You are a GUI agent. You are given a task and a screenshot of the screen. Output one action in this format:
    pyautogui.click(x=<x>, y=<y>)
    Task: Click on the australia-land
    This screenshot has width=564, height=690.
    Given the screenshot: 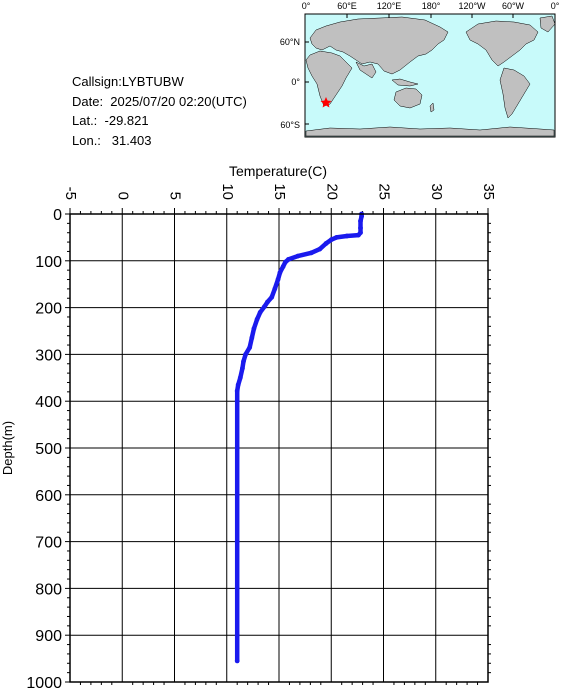 What is the action you would take?
    pyautogui.click(x=408, y=98)
    